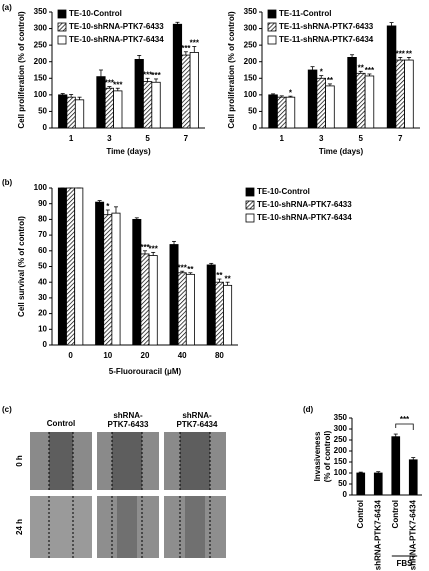 The image size is (429, 571). I want to click on significance-bracket, so click(404, 426).